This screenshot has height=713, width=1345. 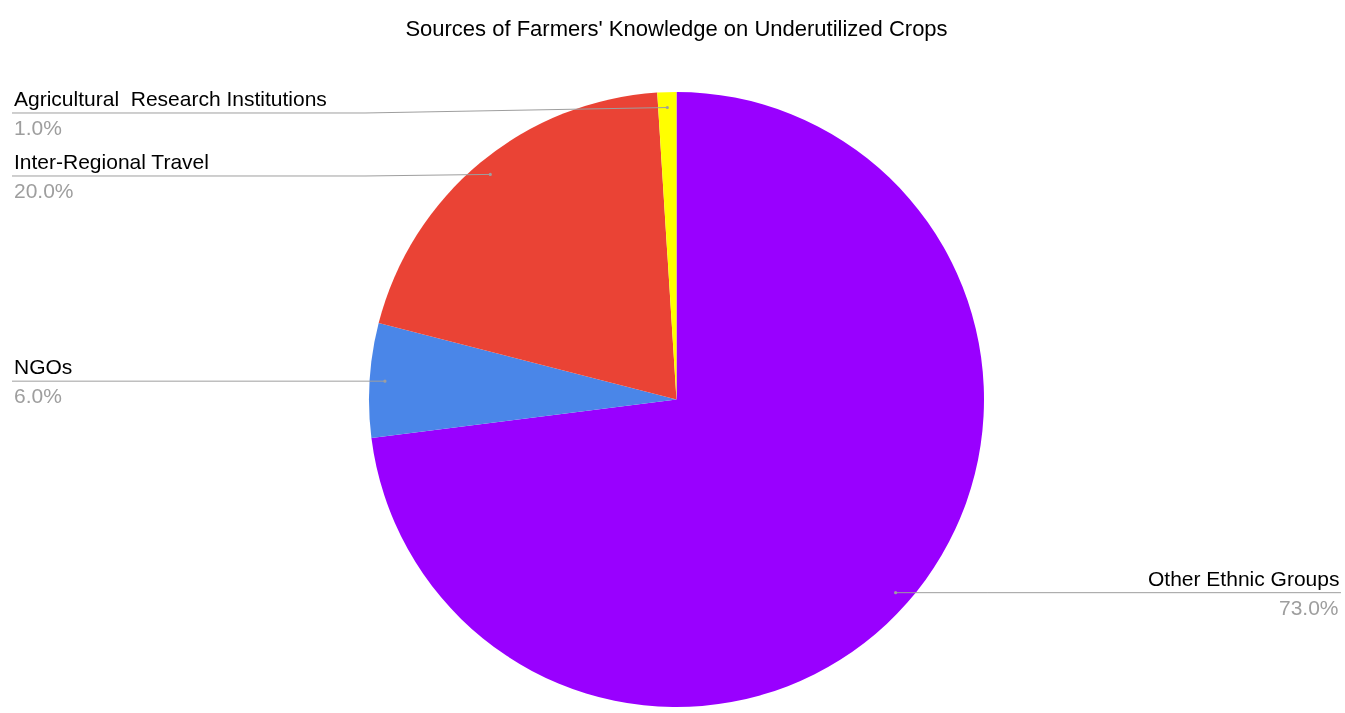 What do you see at coordinates (1244, 578) in the screenshot?
I see `slice-label: Other Ethnic Groups` at bounding box center [1244, 578].